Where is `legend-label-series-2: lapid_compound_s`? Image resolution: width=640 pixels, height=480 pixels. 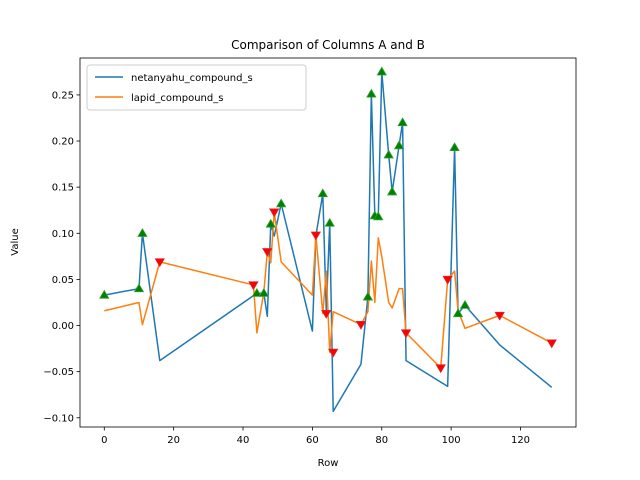 legend-label-series-2: lapid_compound_s is located at coordinates (177, 98).